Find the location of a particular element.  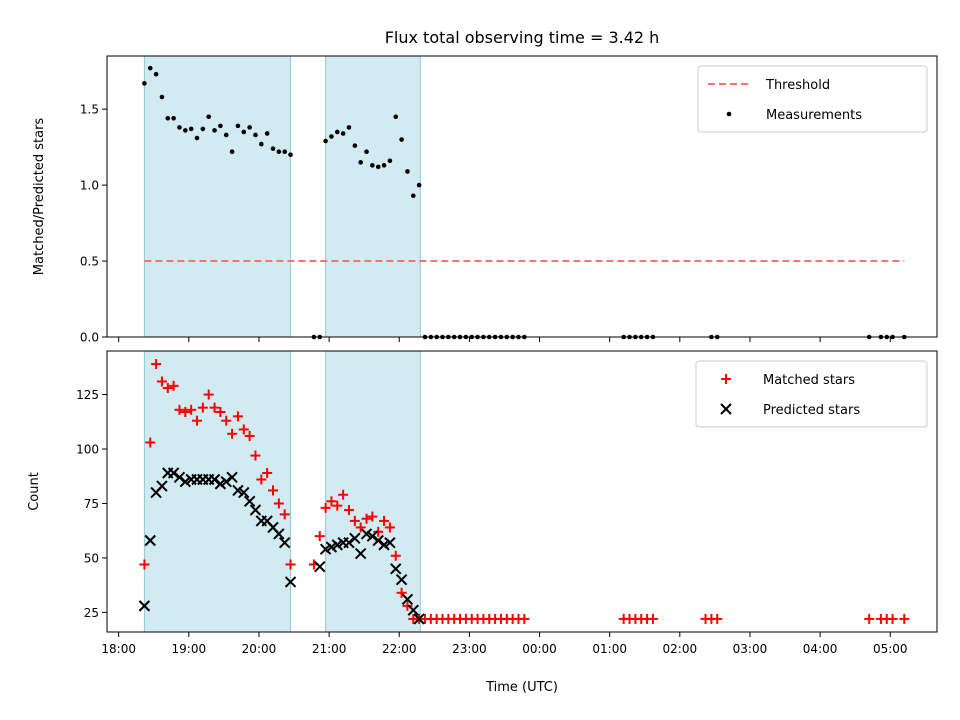

xtick-label: 00:00 is located at coordinates (539, 649).